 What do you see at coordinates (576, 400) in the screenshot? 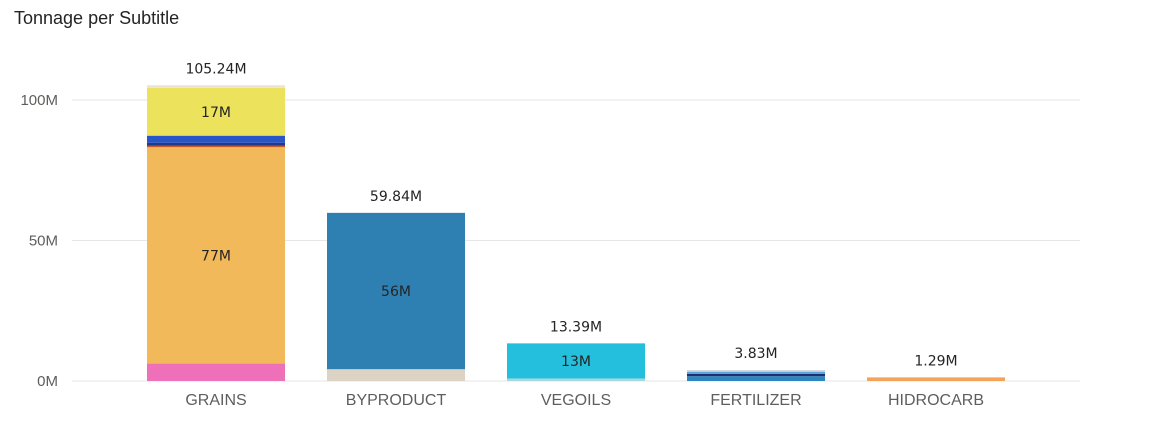
I see `x-category-label: VEGOILS` at bounding box center [576, 400].